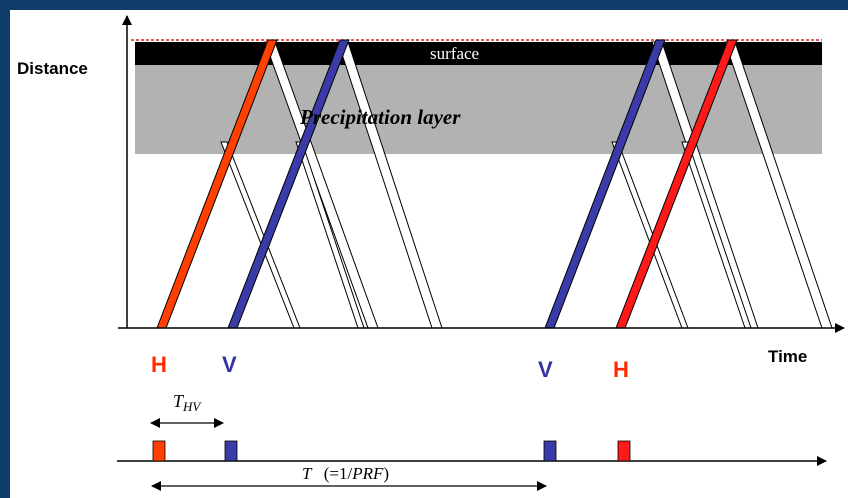 This screenshot has height=498, width=848. Describe the element at coordinates (545, 369) in the screenshot. I see `pulse-label-v-2: V` at that location.